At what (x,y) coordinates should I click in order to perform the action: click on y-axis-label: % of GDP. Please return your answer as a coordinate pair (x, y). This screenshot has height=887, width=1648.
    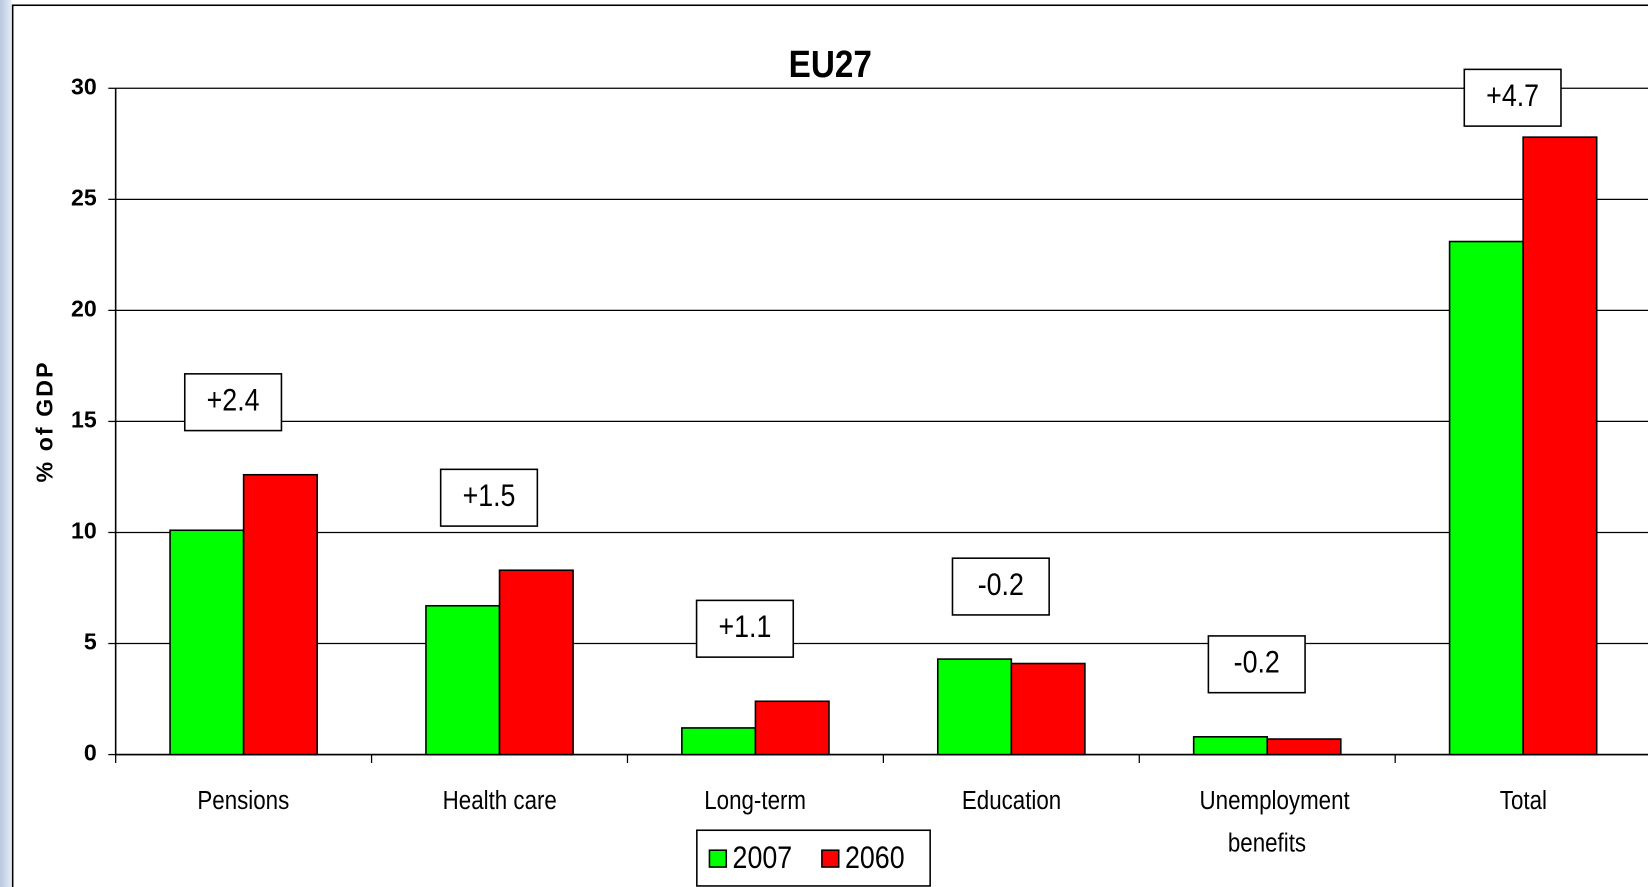
    Looking at the image, I should click on (44, 421).